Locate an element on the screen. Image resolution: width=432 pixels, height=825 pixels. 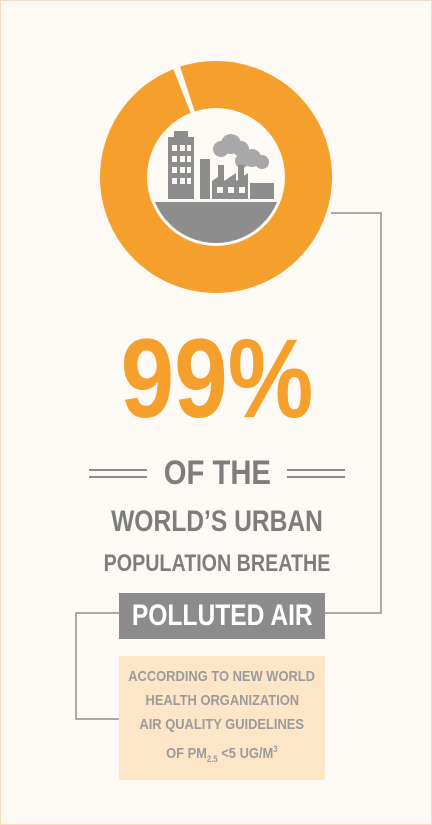
left-double-rule is located at coordinates (117, 473).